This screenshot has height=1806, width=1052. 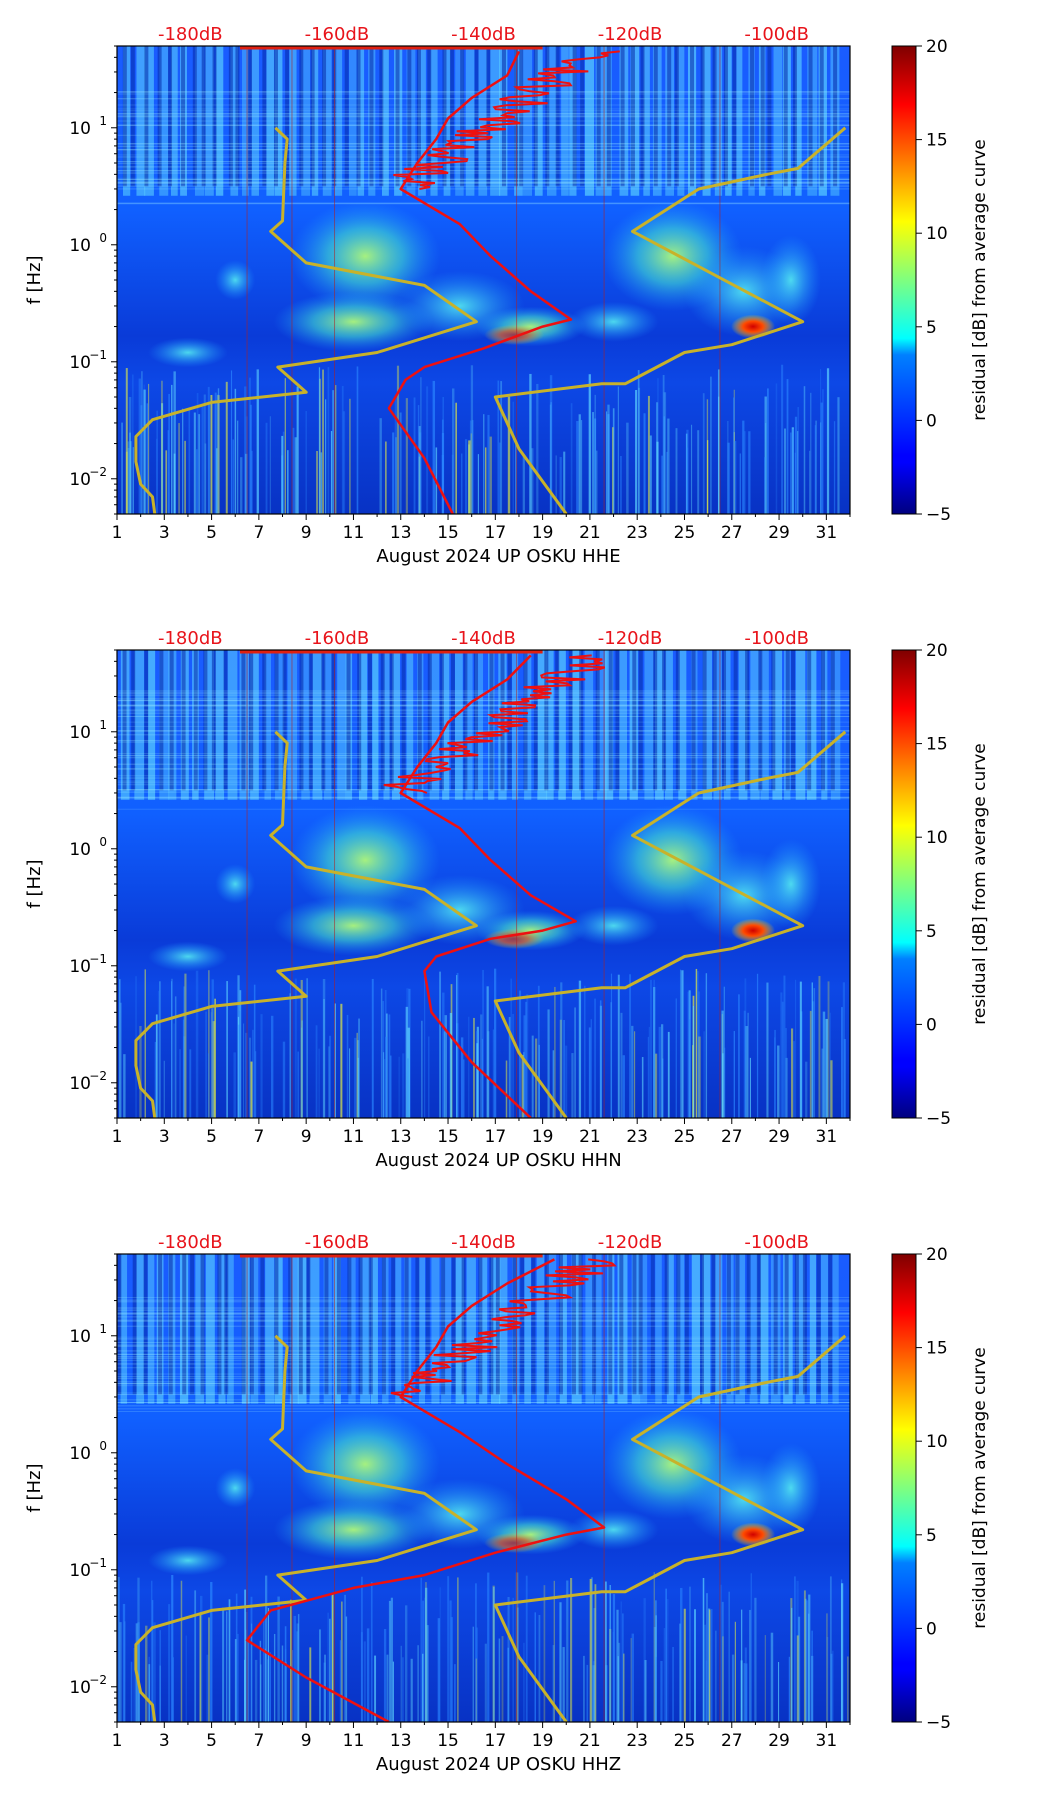 What do you see at coordinates (34, 279) in the screenshot?
I see `y-axis-label: f [Hz]` at bounding box center [34, 279].